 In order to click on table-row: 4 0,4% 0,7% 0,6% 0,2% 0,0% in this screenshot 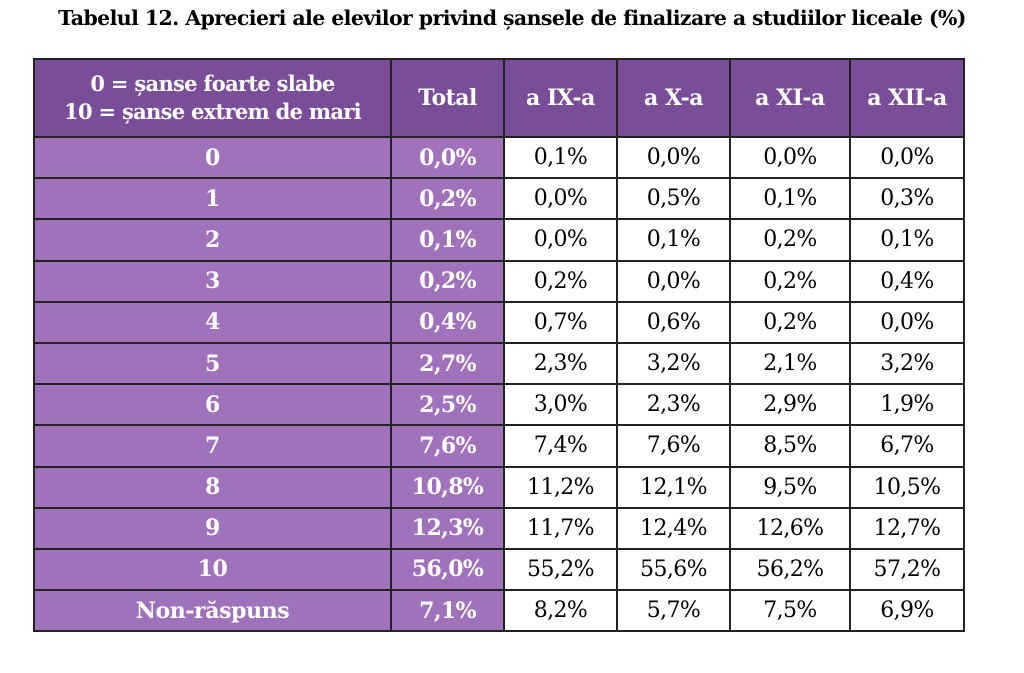, I will do `click(499, 322)`.